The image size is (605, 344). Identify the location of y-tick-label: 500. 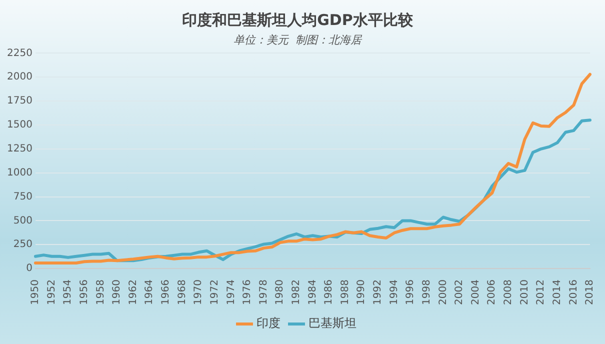
(22, 220).